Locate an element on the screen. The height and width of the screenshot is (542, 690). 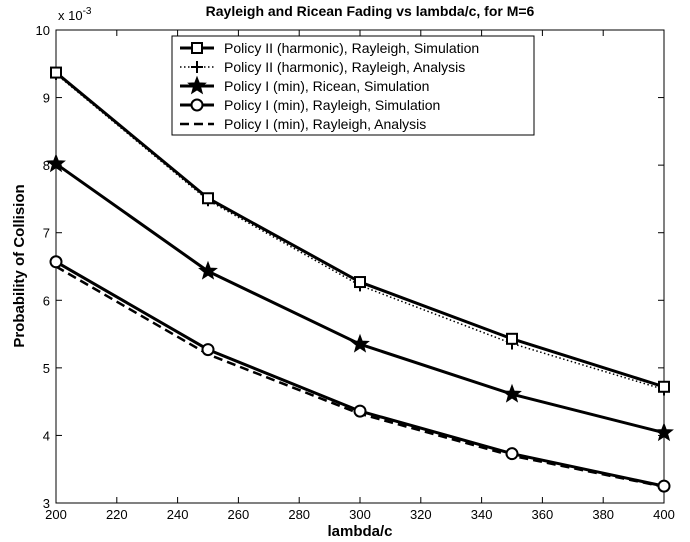
y-tick-label: 6 is located at coordinates (46, 300).